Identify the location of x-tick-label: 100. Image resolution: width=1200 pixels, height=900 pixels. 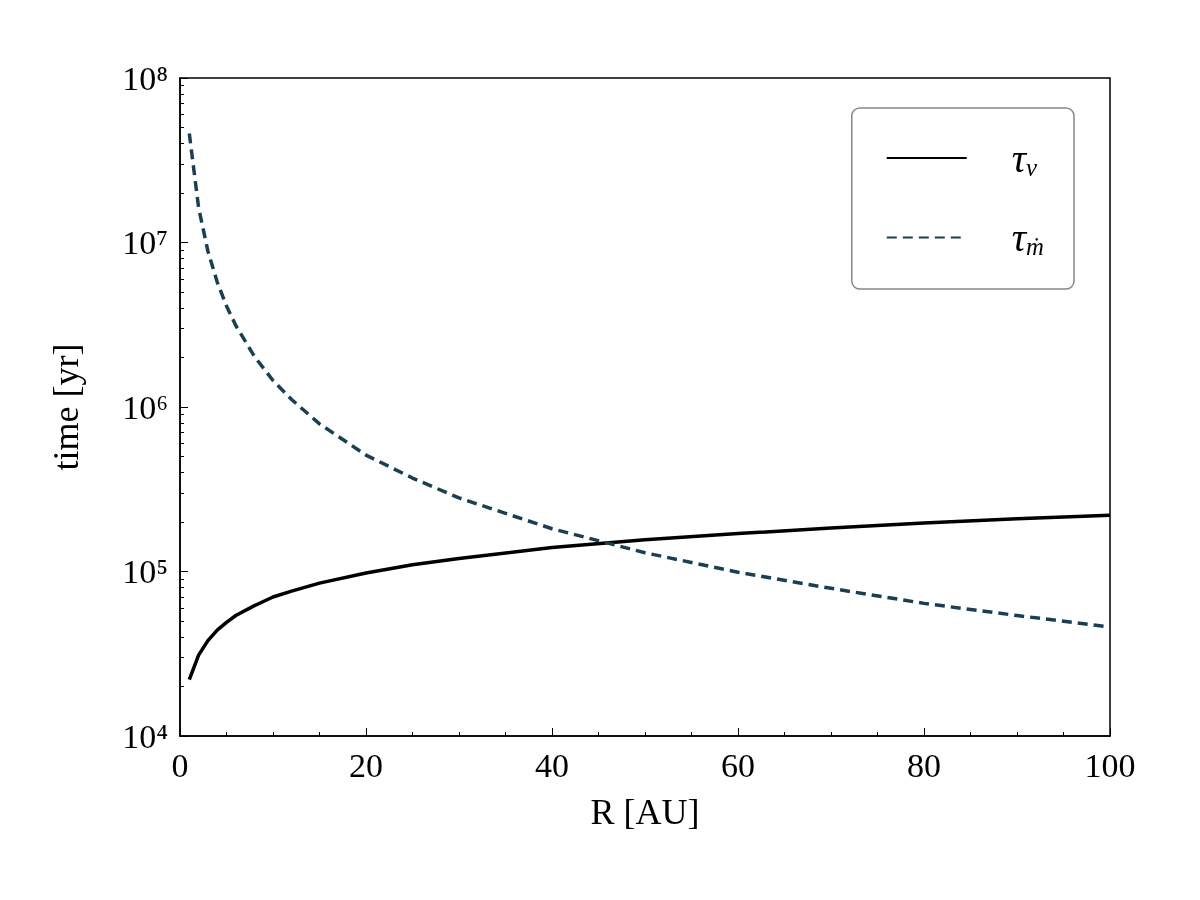
(1110, 765).